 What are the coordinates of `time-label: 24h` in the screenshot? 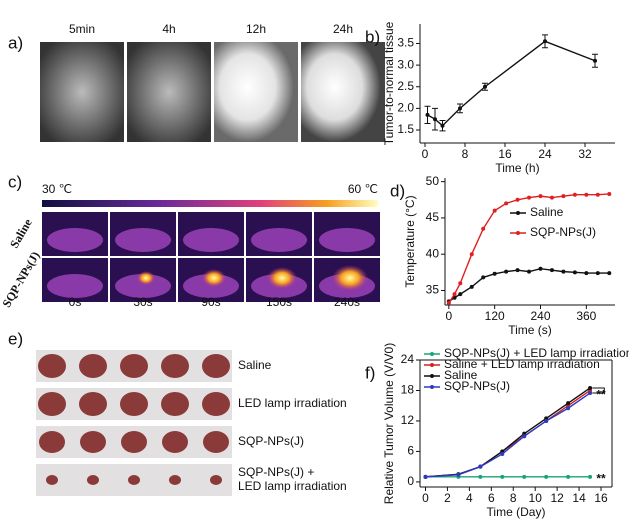 It's located at (343, 29).